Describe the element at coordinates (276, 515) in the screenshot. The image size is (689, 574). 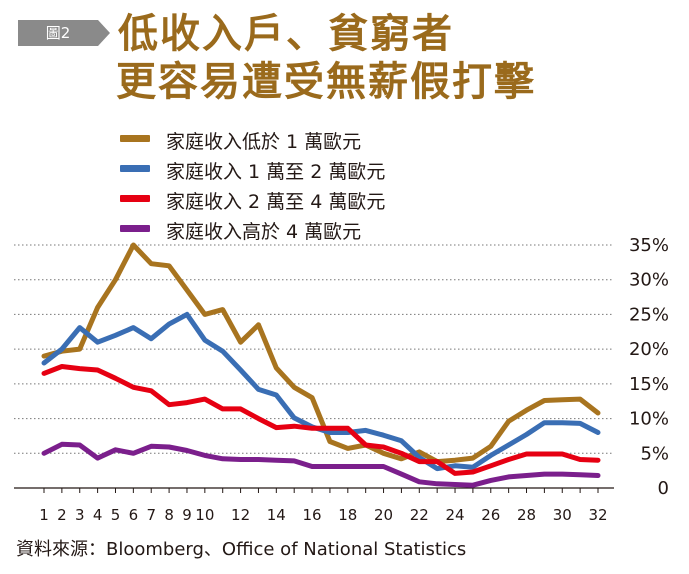
I see `x-tick-label: 14` at that location.